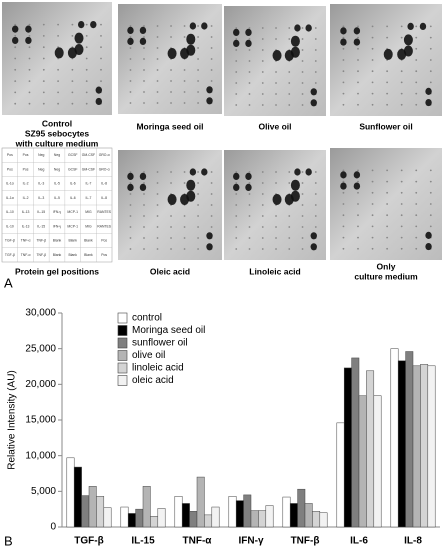 Image resolution: width=444 pixels, height=550 pixels. What do you see at coordinates (72, 212) in the screenshot?
I see `table-cell: MCP-1` at bounding box center [72, 212].